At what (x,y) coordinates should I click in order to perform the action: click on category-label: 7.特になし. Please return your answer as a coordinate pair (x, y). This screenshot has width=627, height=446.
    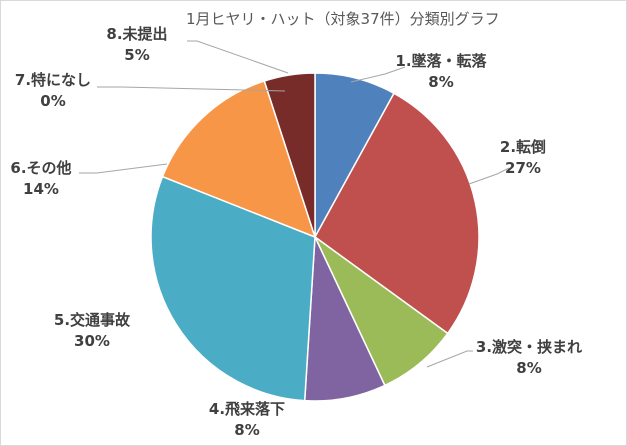
    Looking at the image, I should click on (53, 80).